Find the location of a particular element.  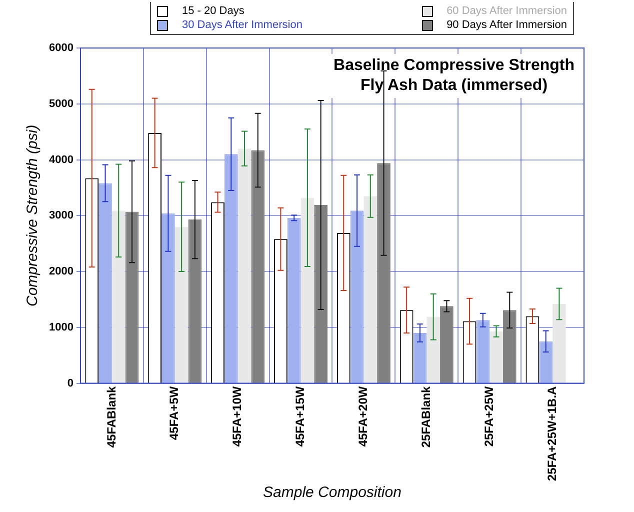

x-tick-label: 25FABlank is located at coordinates (425, 417).